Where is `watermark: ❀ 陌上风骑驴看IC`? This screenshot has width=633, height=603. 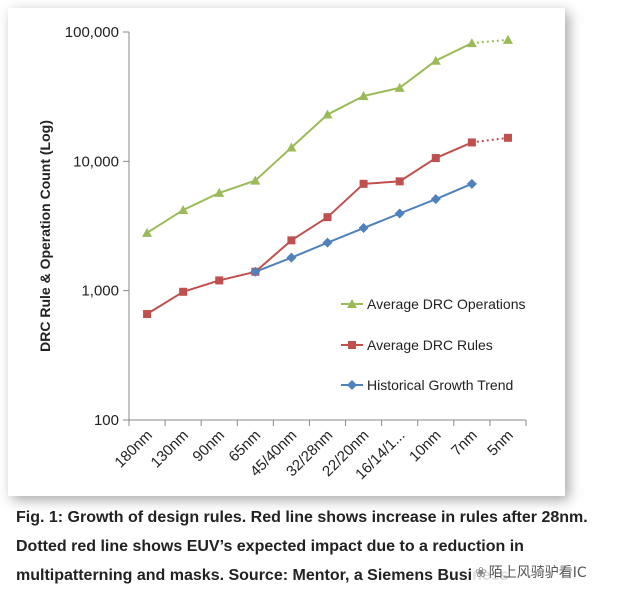 watermark: ❀ 陌上风骑驴看IC is located at coordinates (531, 572).